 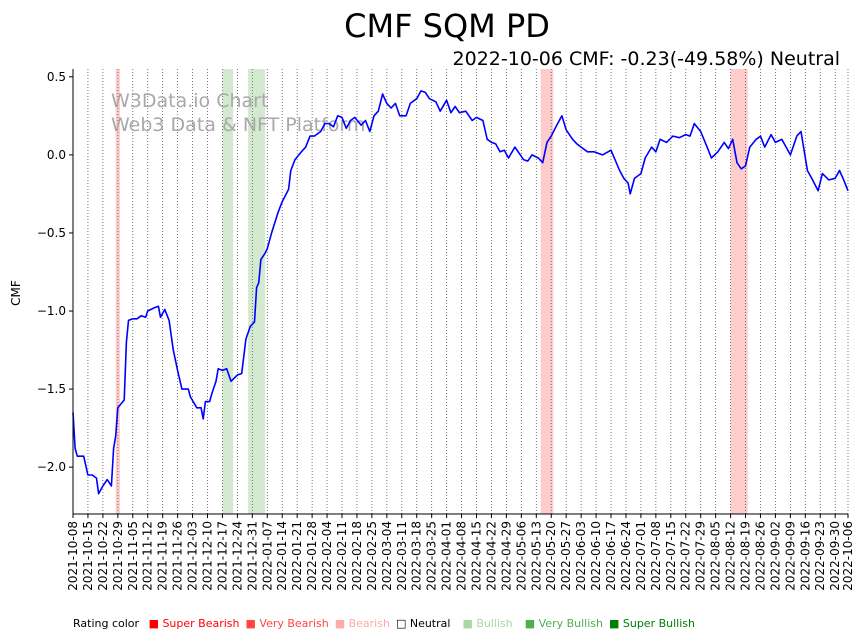 What do you see at coordinates (536, 556) in the screenshot?
I see `x-tick-label: 2022-05-13` at bounding box center [536, 556].